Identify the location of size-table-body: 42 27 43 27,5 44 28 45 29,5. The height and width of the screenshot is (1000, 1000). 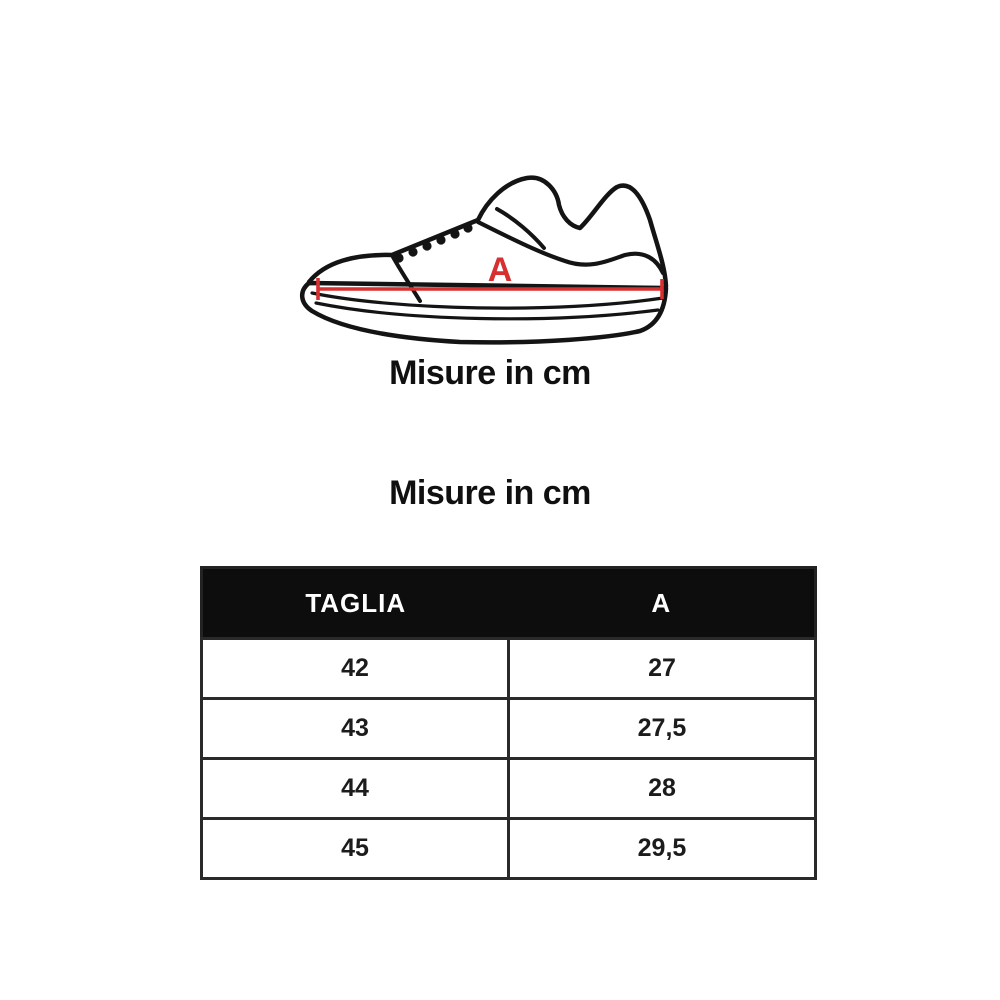
(508, 758).